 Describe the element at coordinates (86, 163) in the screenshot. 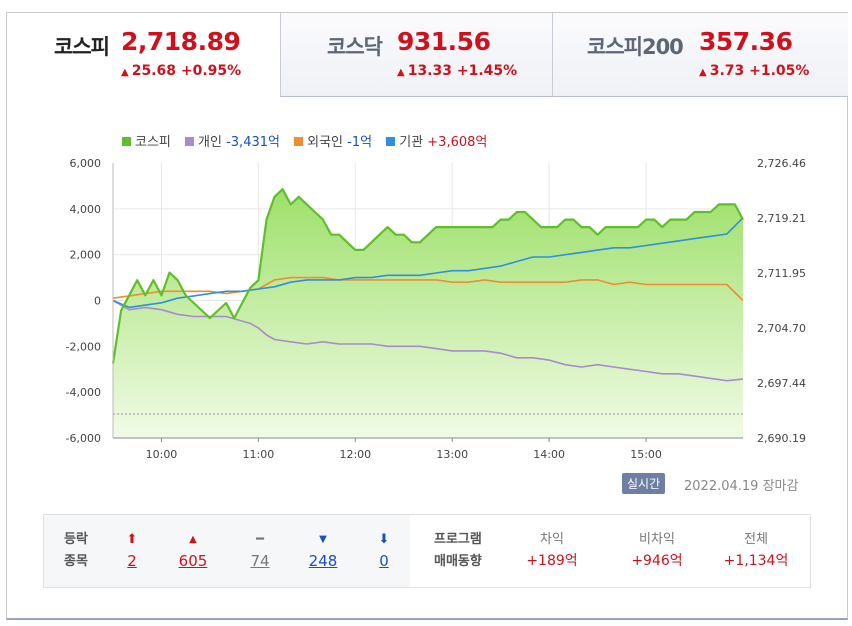

I see `y-tick-label-left: 6,000` at that location.